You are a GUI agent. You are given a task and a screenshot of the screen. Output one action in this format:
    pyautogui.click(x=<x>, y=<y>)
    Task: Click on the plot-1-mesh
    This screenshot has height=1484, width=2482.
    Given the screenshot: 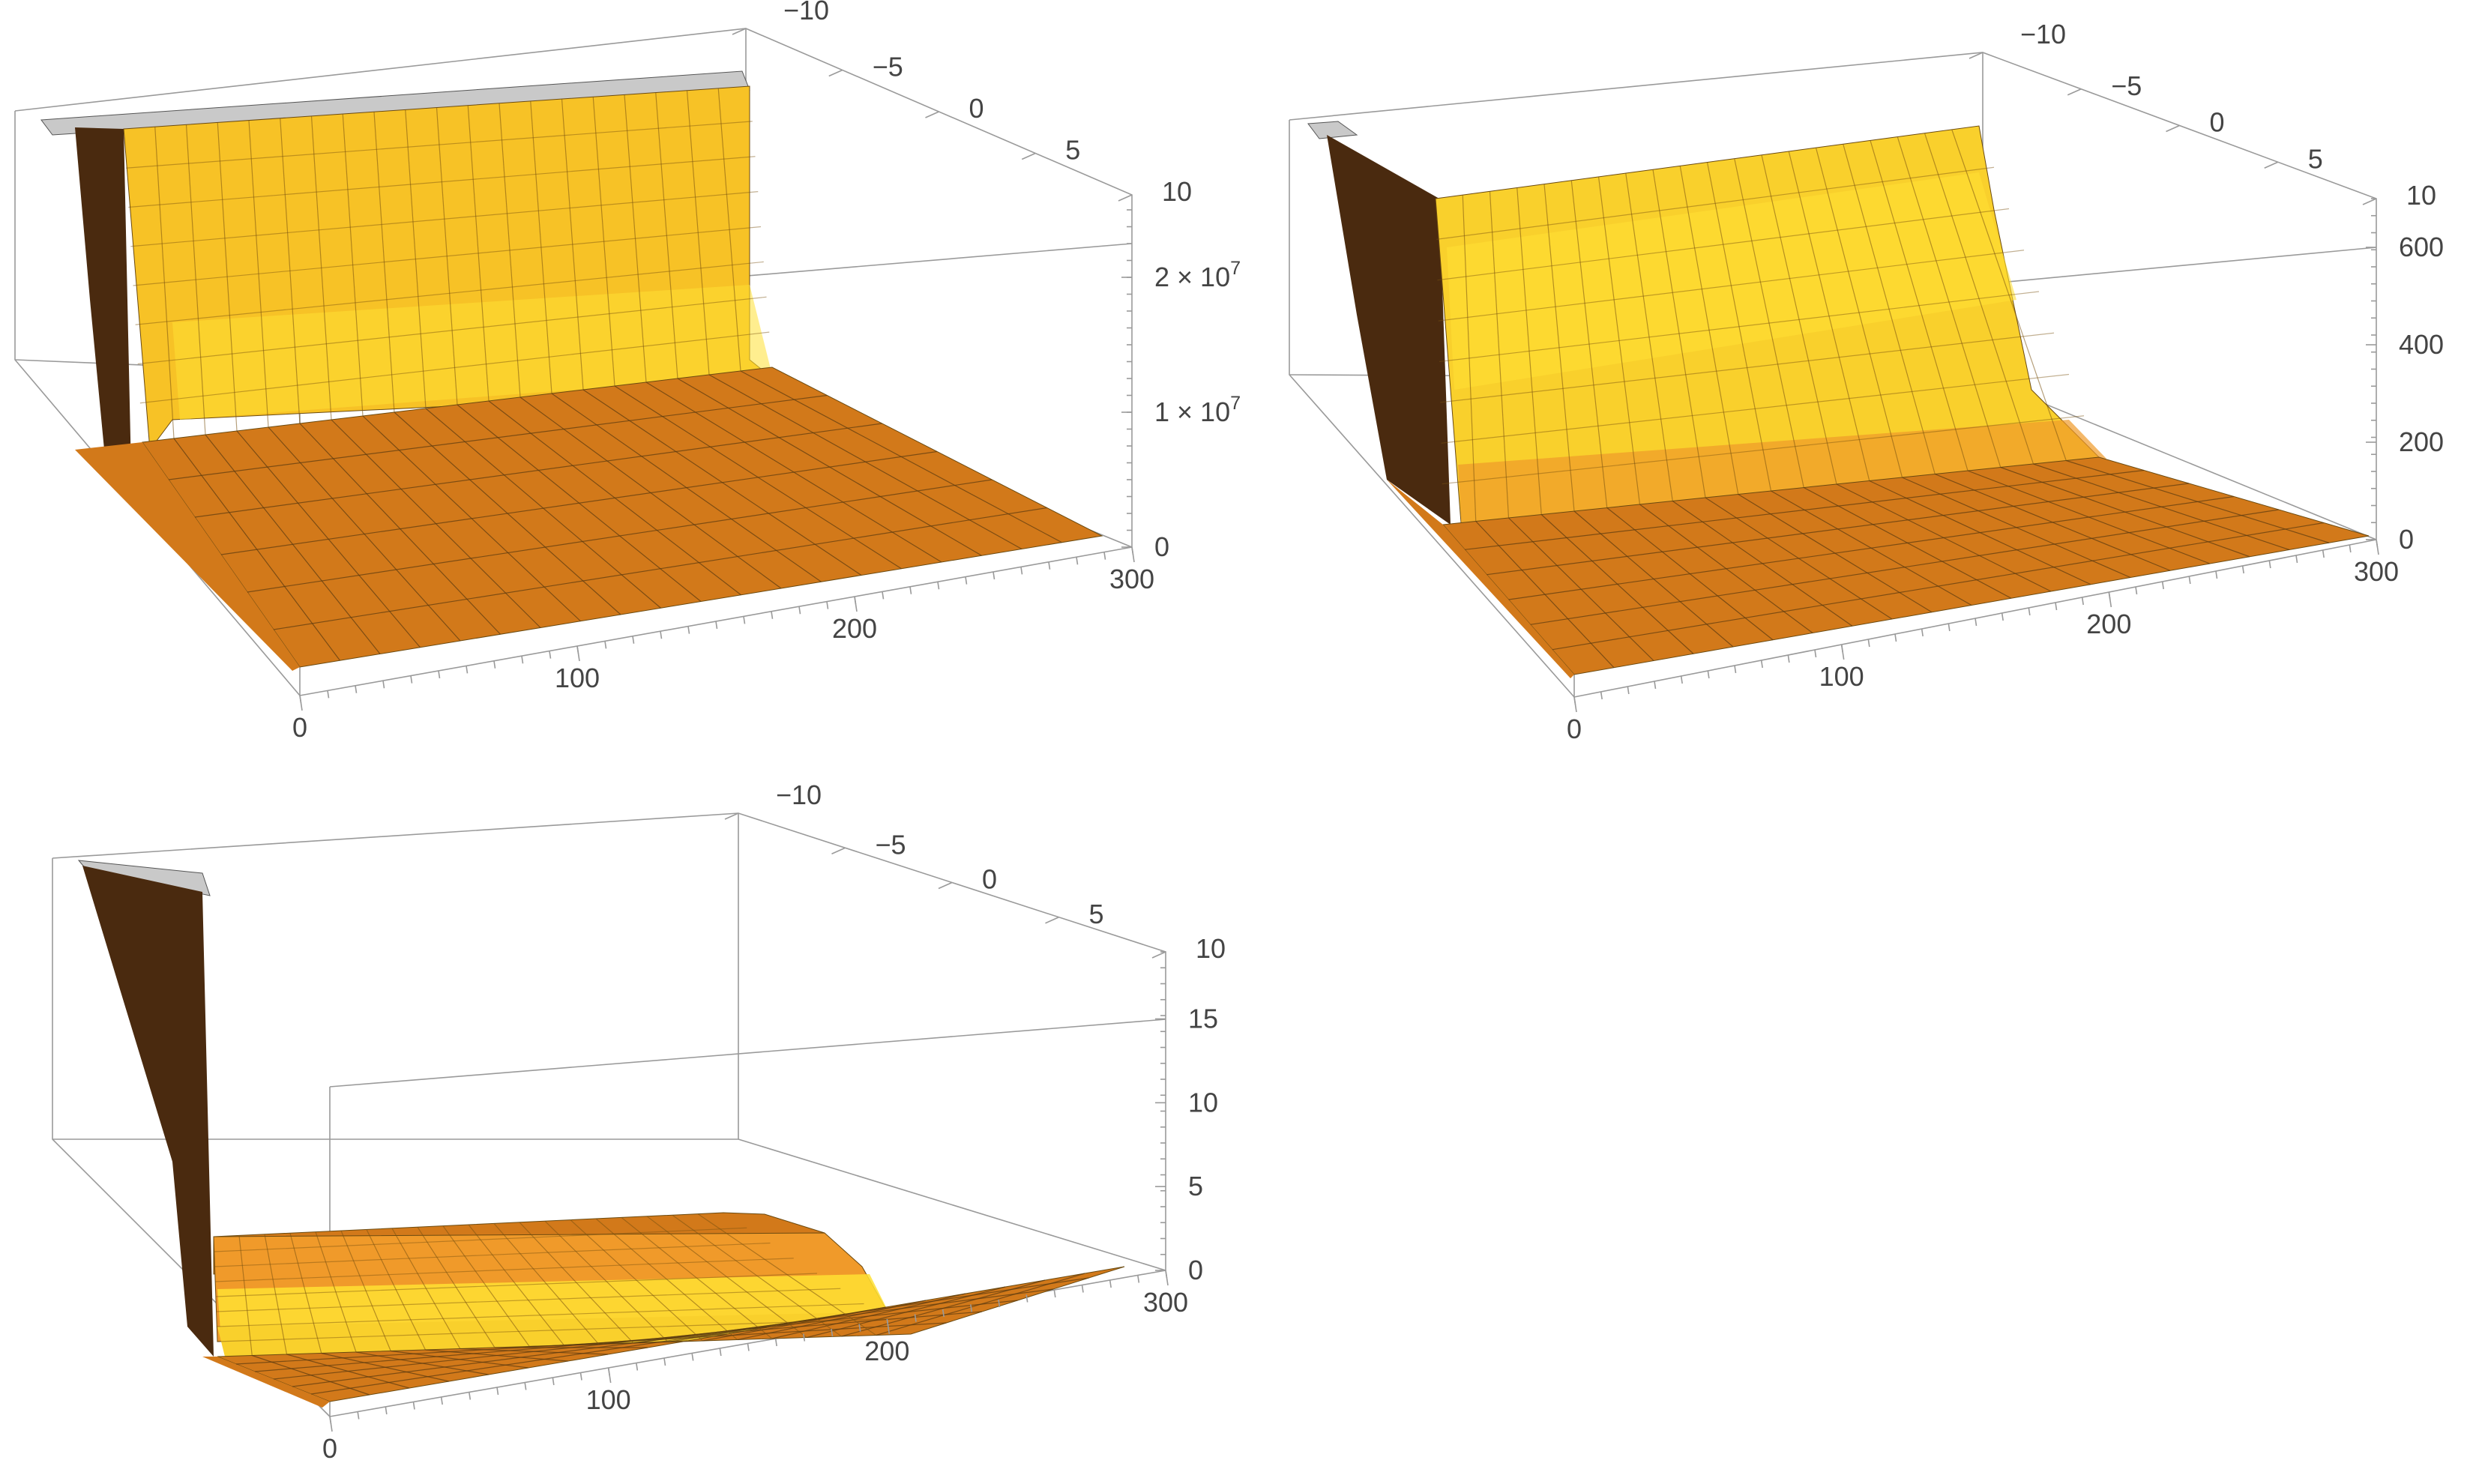 What is the action you would take?
    pyautogui.click(x=594, y=374)
    